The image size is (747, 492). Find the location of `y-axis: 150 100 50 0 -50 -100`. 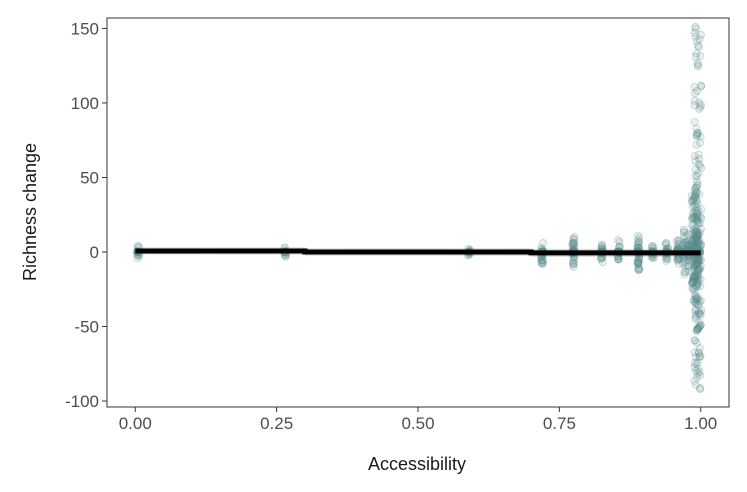

y-axis: 150 100 50 0 -50 -100 is located at coordinates (86, 215).